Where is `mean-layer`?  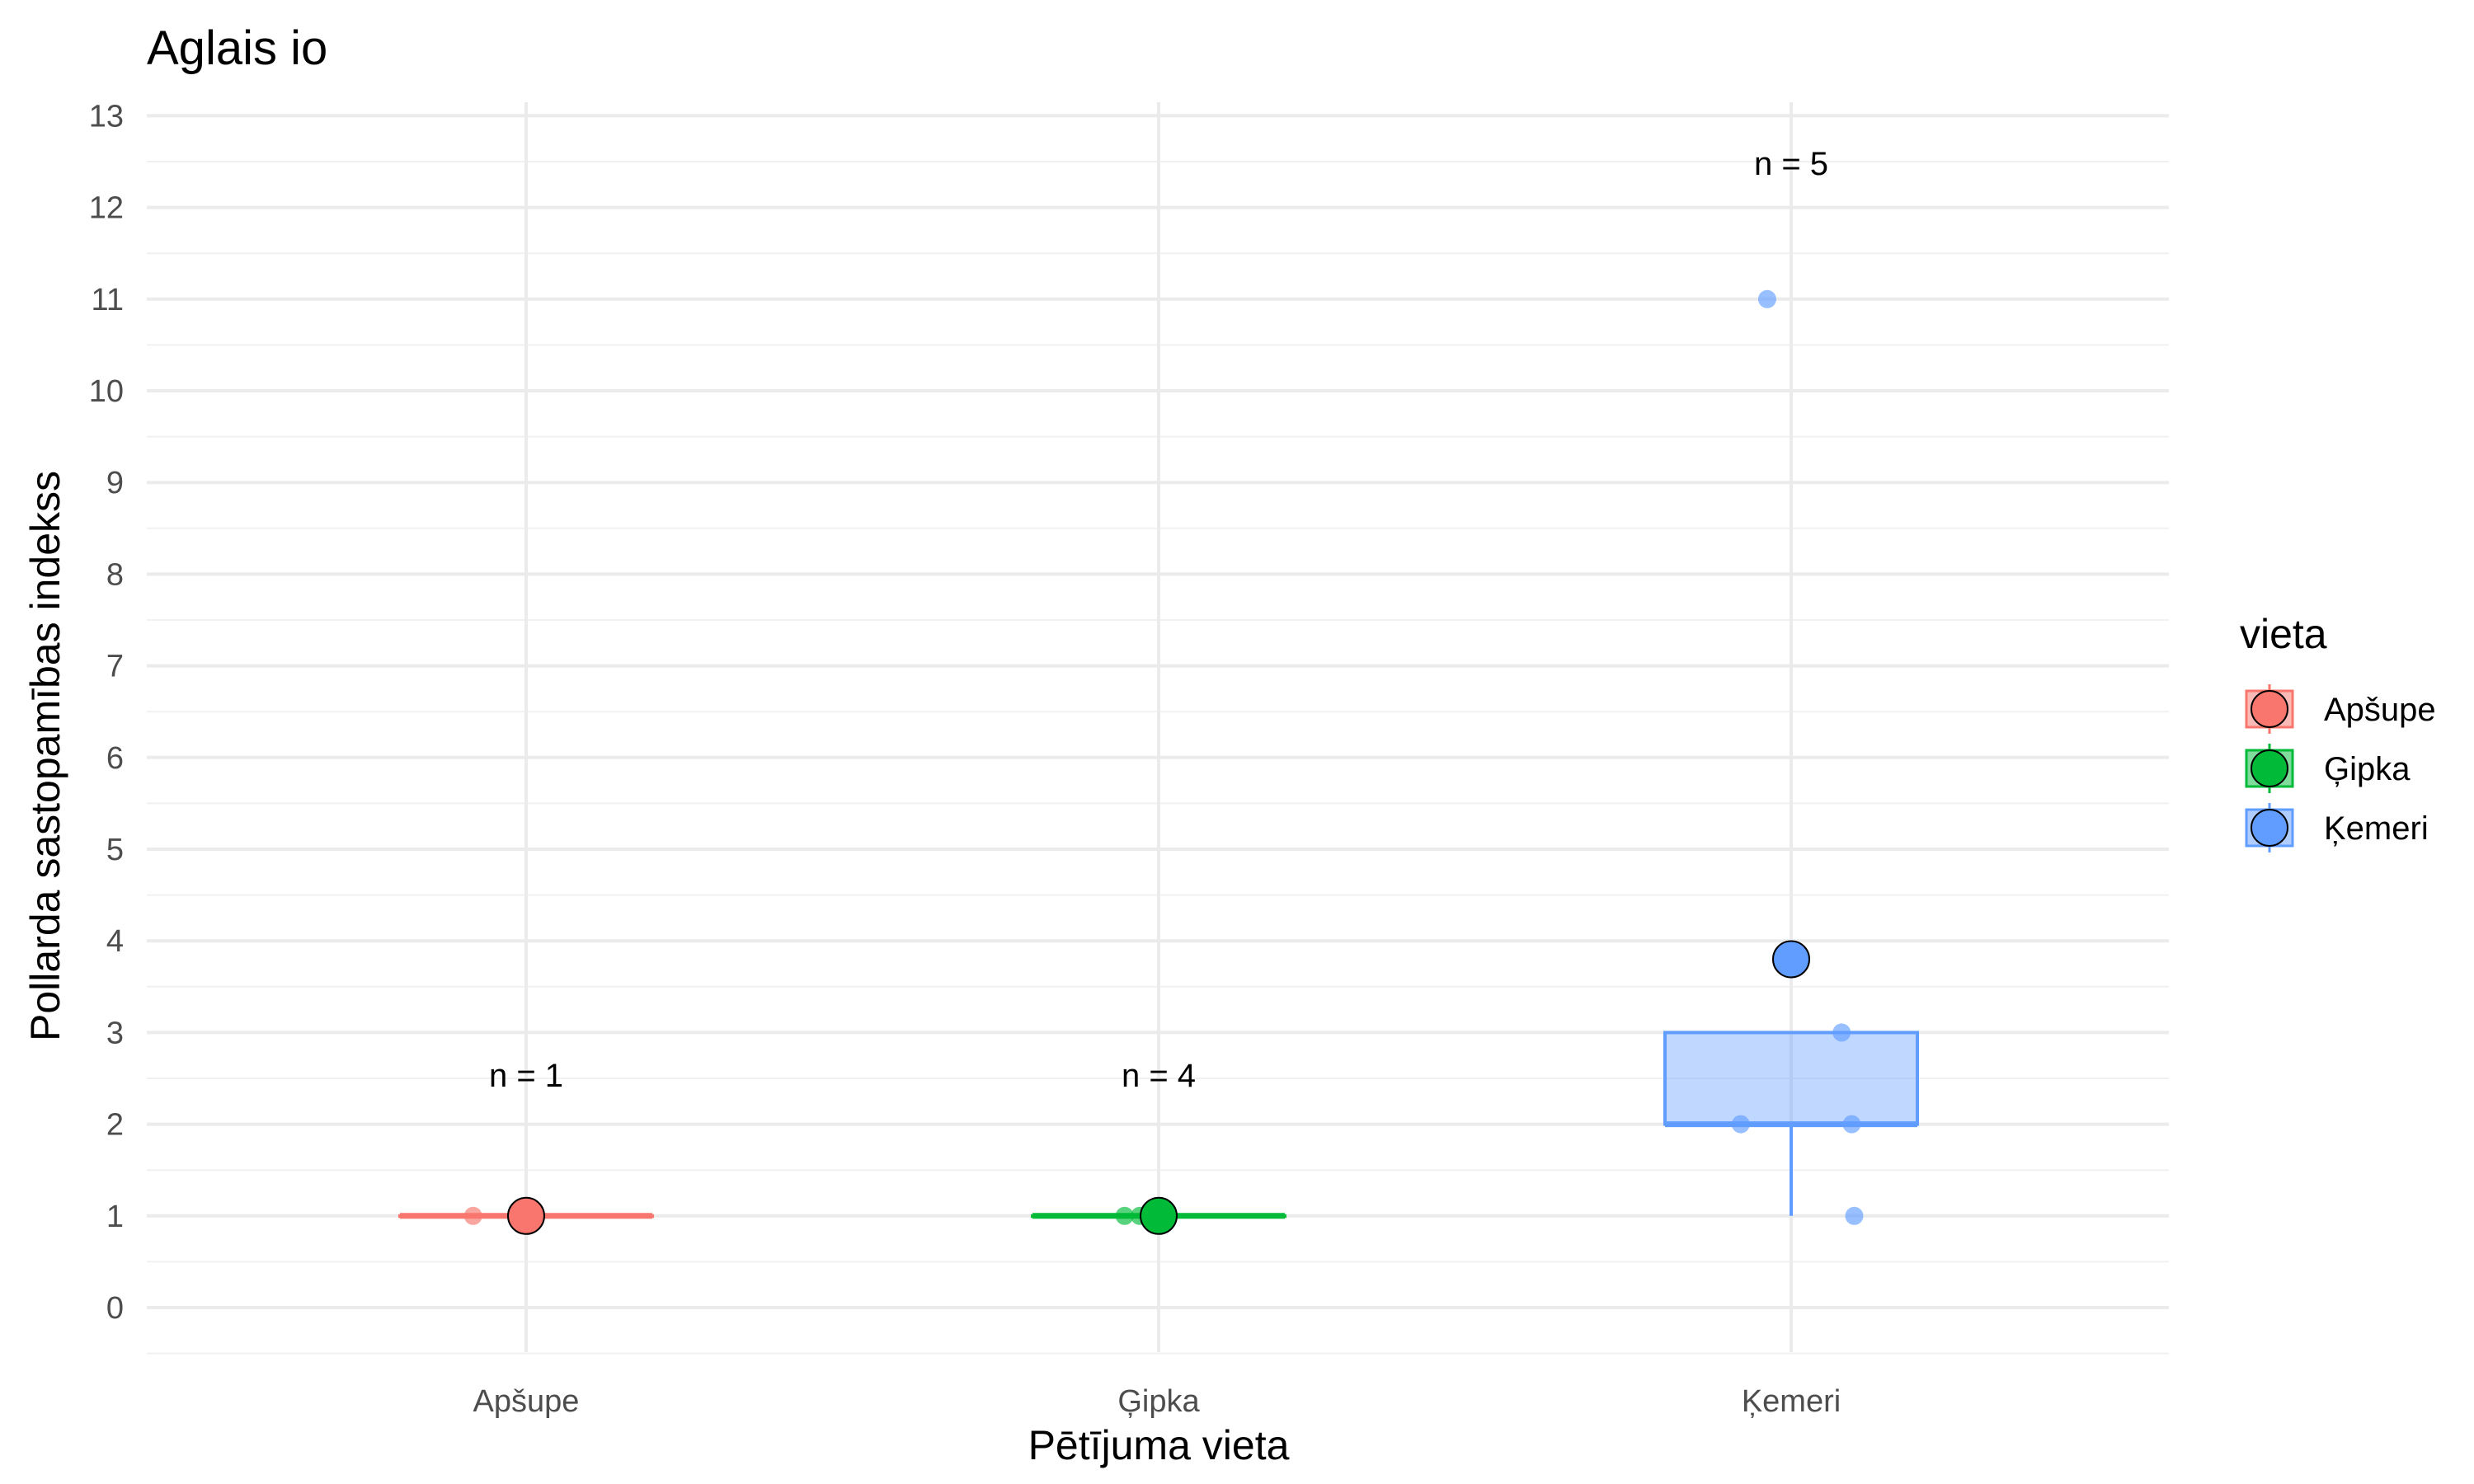 mean-layer is located at coordinates (1158, 1087).